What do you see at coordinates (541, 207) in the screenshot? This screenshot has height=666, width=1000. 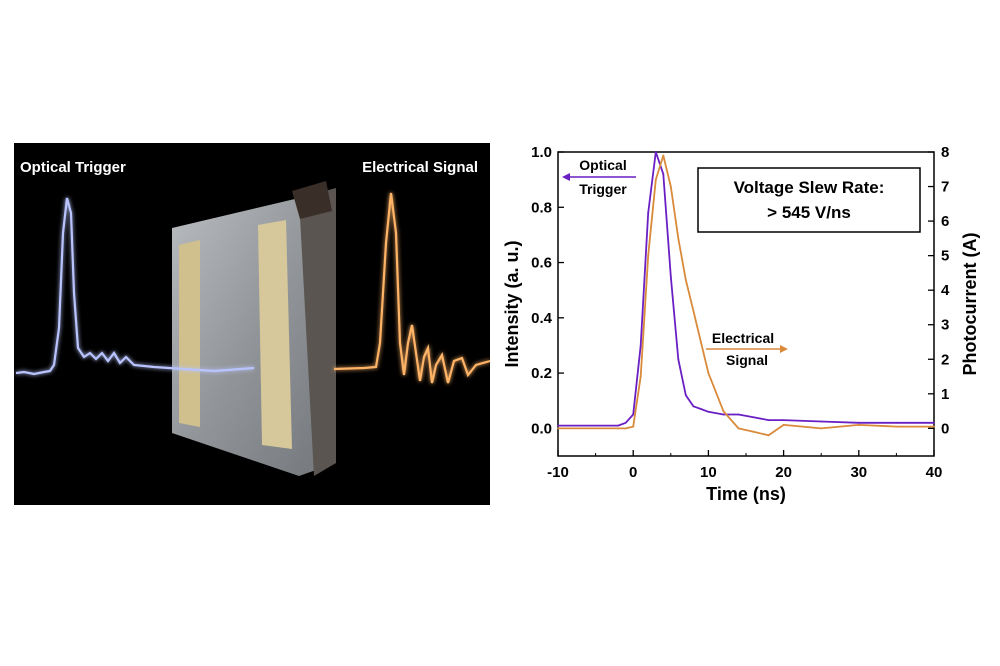 I see `left-tick-label: 0.8` at bounding box center [541, 207].